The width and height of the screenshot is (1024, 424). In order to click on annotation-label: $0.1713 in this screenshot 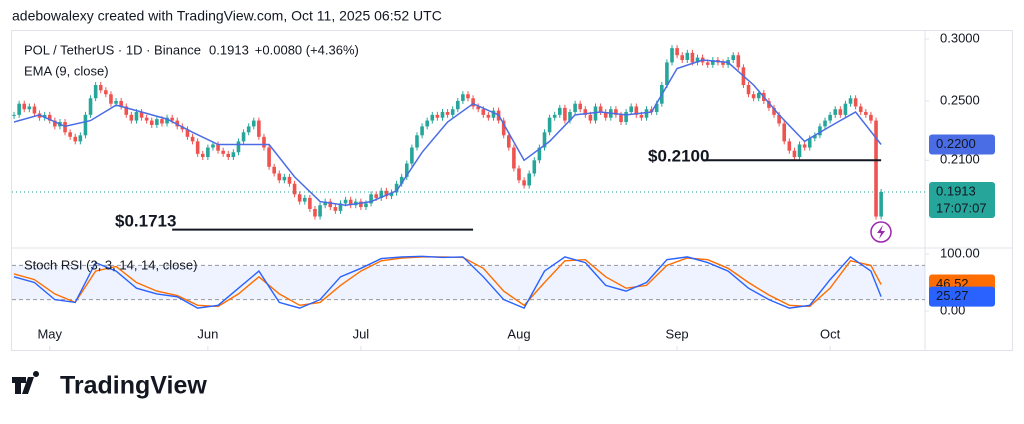, I will do `click(145, 220)`.